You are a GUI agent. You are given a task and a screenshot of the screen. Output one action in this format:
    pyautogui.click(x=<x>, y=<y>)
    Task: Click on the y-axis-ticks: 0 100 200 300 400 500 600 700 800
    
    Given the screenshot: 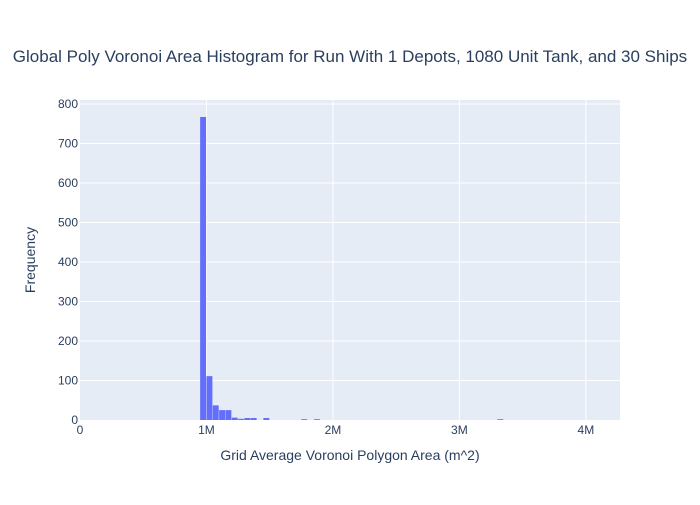 What is the action you would take?
    pyautogui.click(x=68, y=262)
    